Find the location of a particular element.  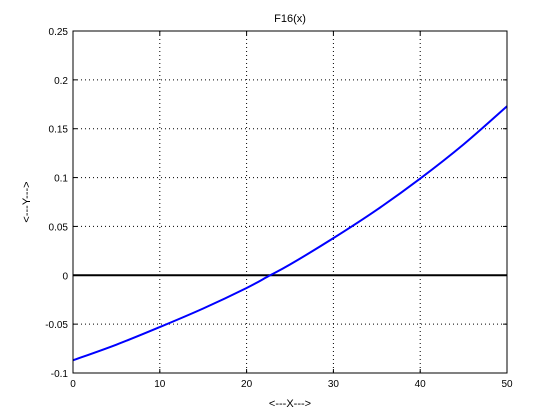

x-tick-labels: 0 10 20 30 40 50 is located at coordinates (291, 384).